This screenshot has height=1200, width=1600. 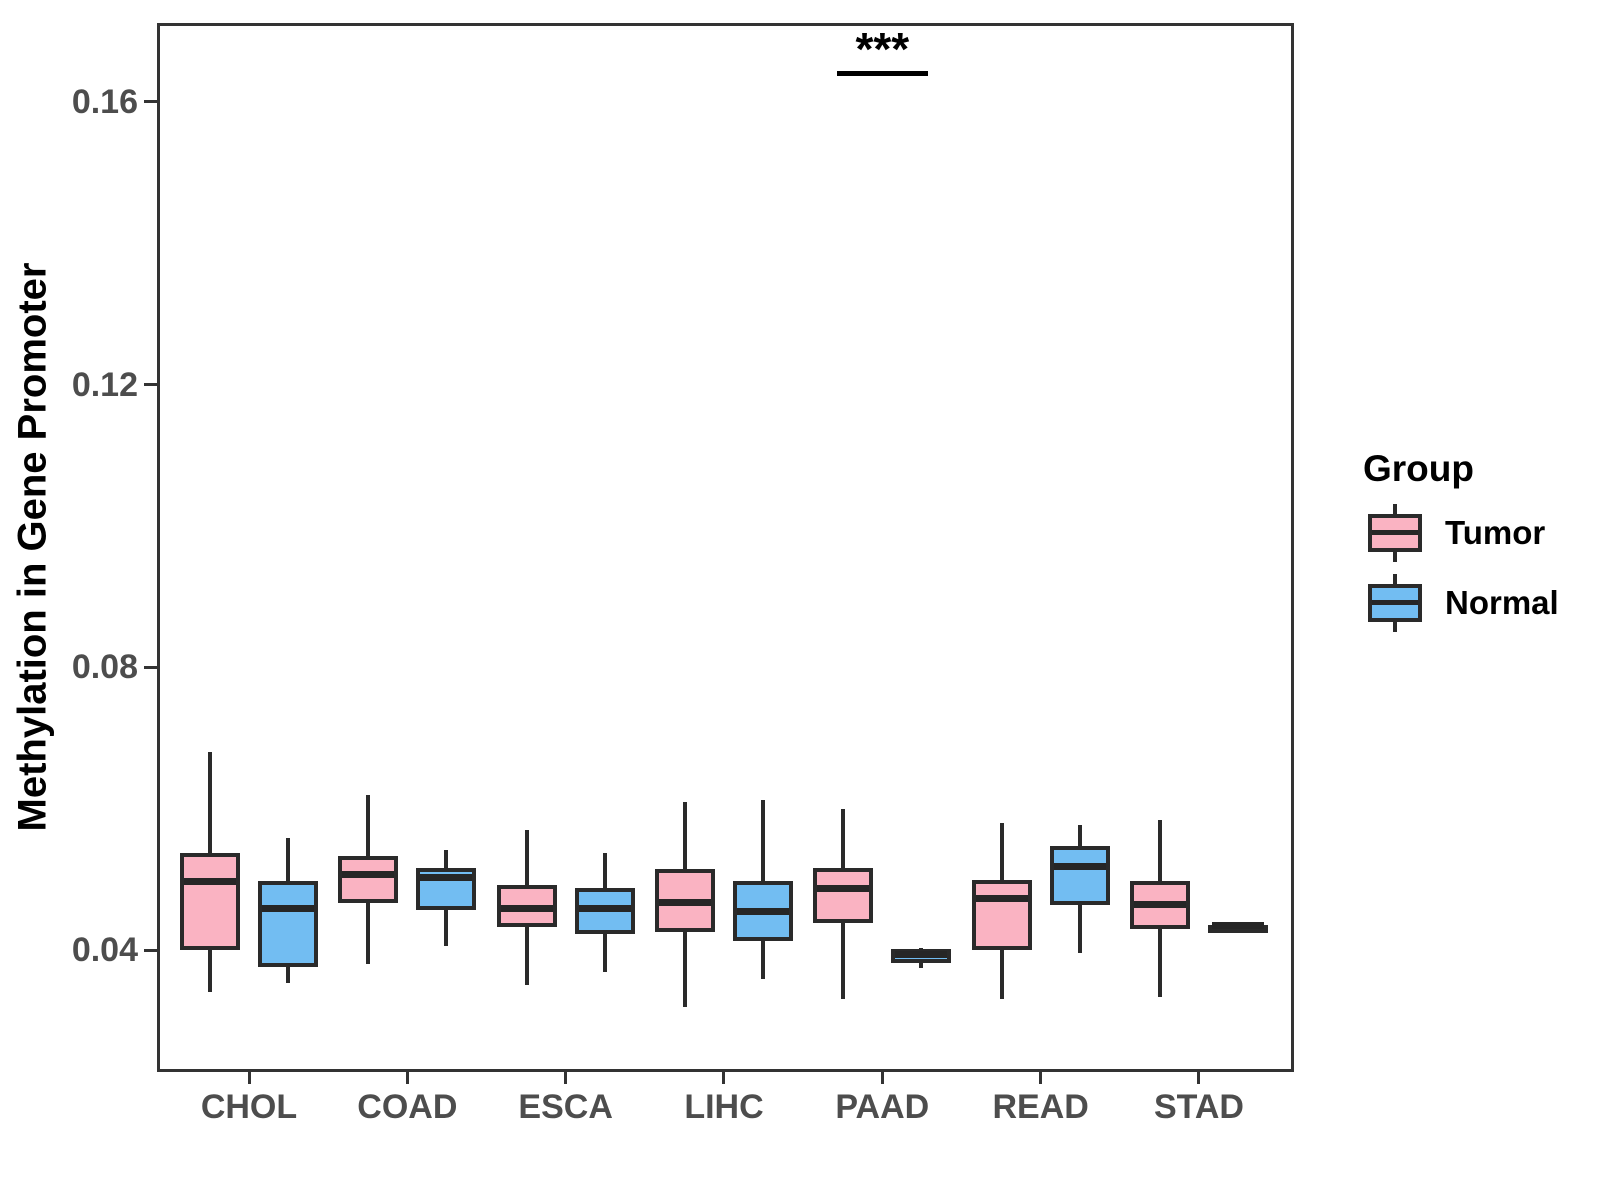 I want to click on normal-boxplot-key-icon, so click(x=1395, y=603).